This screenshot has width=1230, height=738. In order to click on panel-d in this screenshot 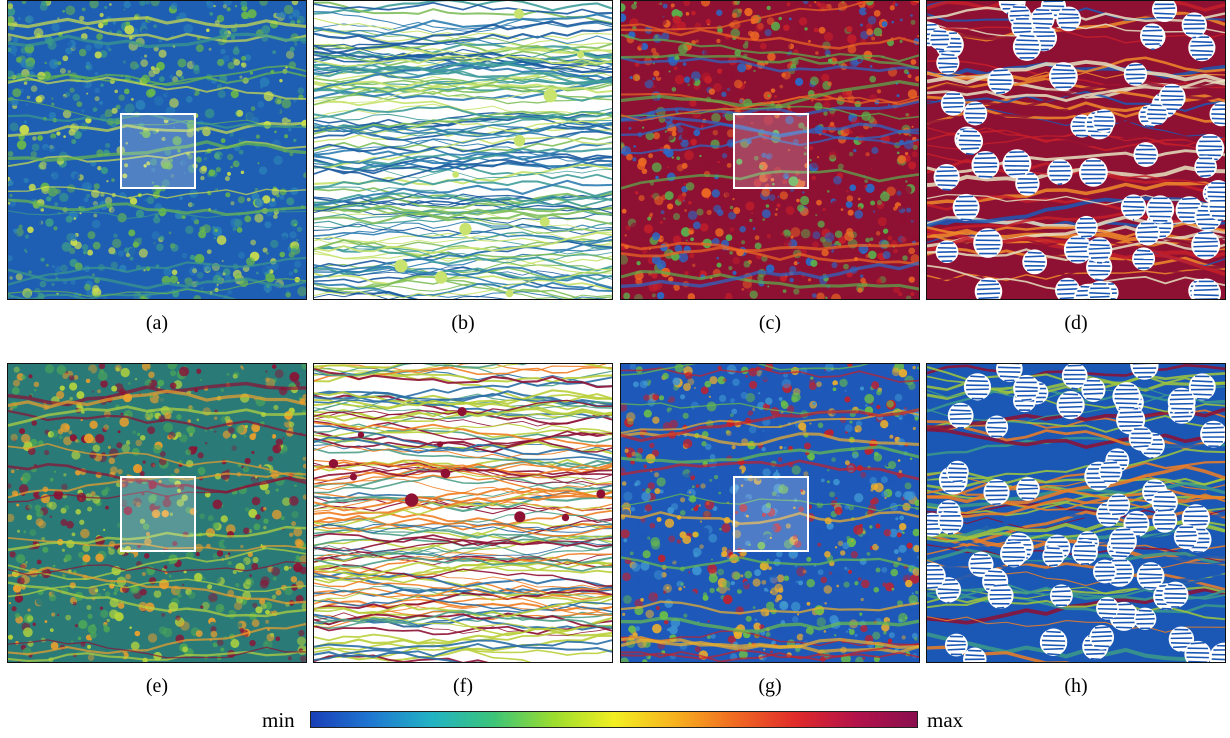, I will do `click(1076, 150)`.